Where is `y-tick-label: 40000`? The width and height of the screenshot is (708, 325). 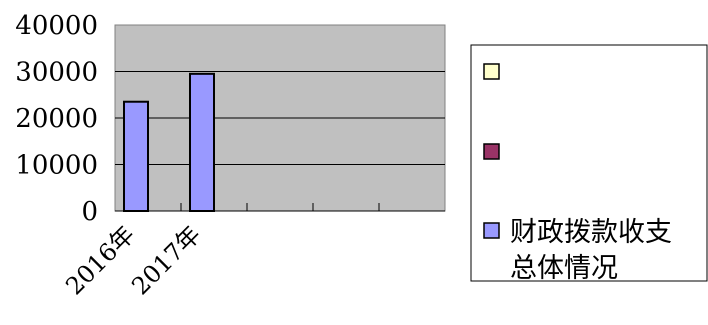
y-tick-label: 40000 is located at coordinates (56, 26).